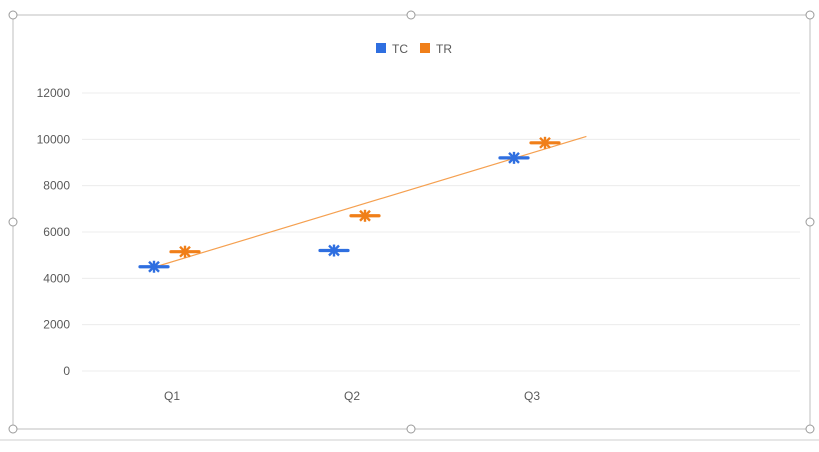 The width and height of the screenshot is (819, 452). I want to click on resize-handle-bottom-left, so click(13, 429).